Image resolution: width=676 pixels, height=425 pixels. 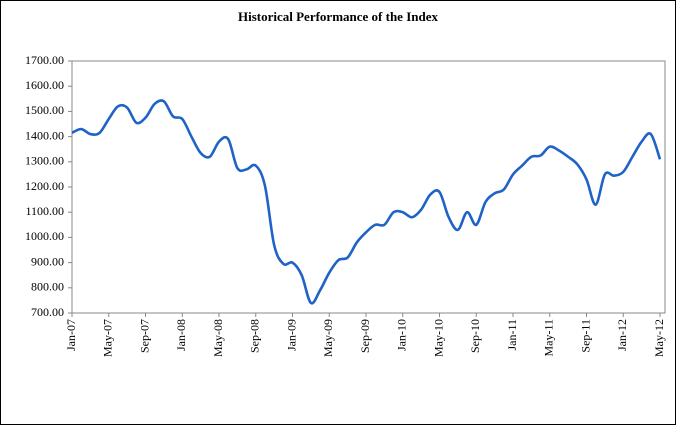 What do you see at coordinates (365, 336) in the screenshot?
I see `x-tick-label: Sep-09` at bounding box center [365, 336].